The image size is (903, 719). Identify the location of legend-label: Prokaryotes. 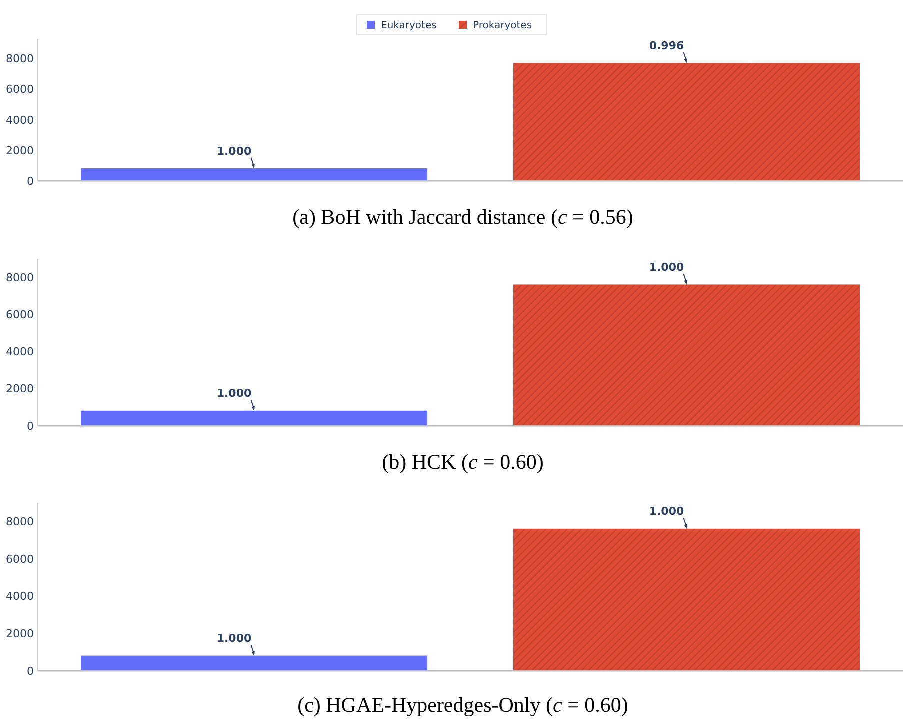
(502, 26).